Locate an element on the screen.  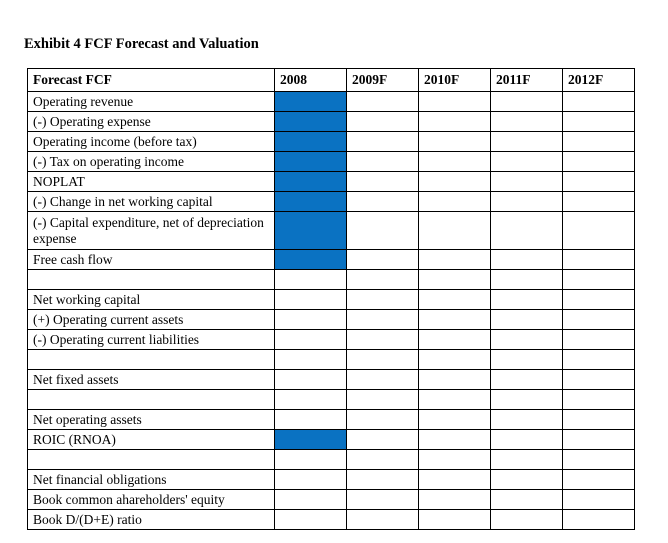
row-label-net-financial-obligations: Net financial obligations is located at coordinates (151, 479).